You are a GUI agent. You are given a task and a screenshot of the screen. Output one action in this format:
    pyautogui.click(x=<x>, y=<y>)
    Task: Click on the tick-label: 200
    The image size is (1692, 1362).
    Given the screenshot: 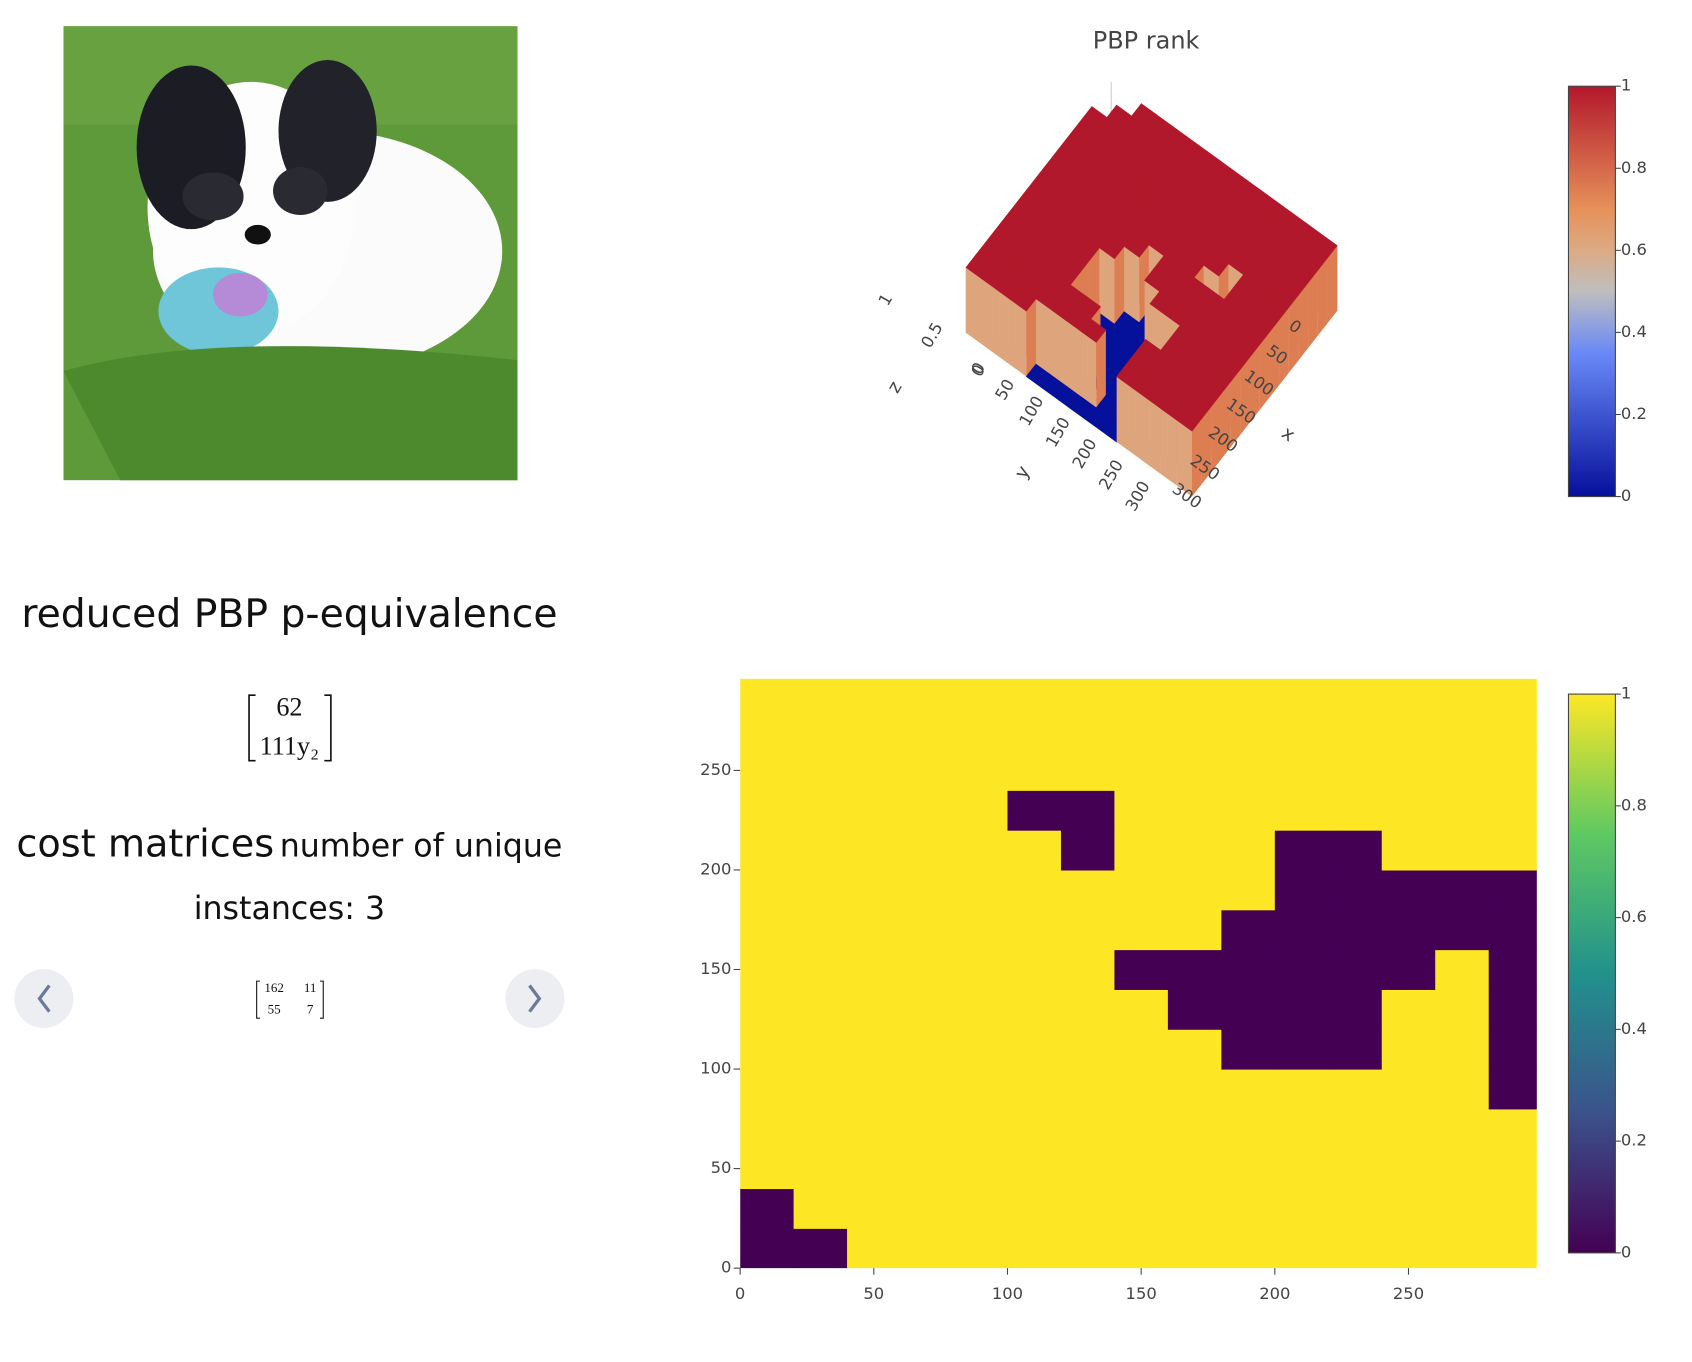 What is the action you would take?
    pyautogui.click(x=1084, y=453)
    